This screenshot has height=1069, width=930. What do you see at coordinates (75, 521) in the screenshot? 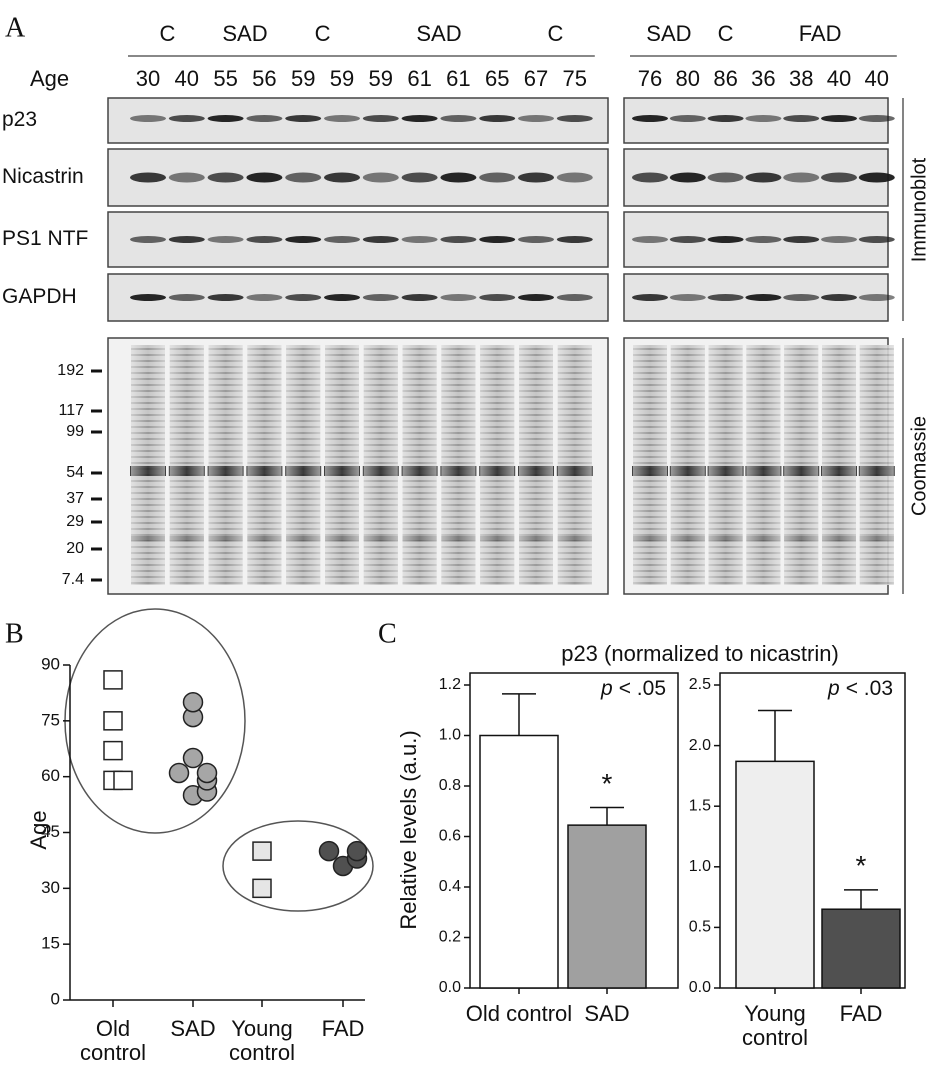
I see `marker-label: 29` at bounding box center [75, 521].